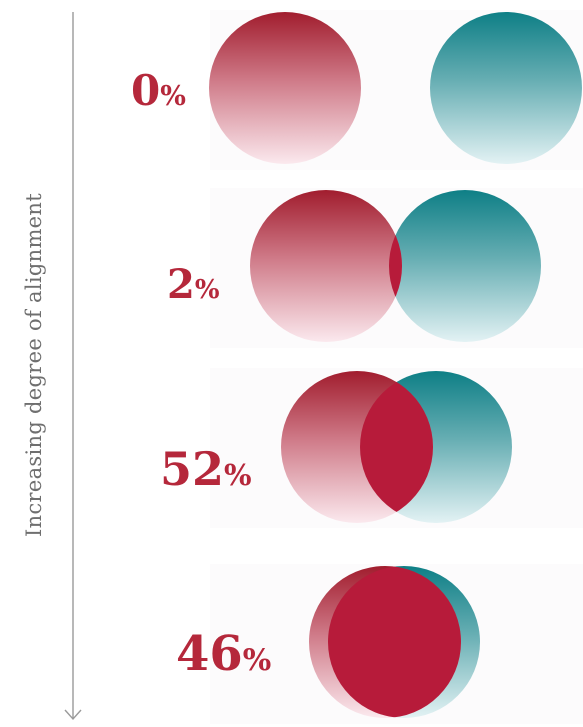 This screenshot has width=583, height=727. What do you see at coordinates (181, 284) in the screenshot?
I see `row-2-value: 2` at bounding box center [181, 284].